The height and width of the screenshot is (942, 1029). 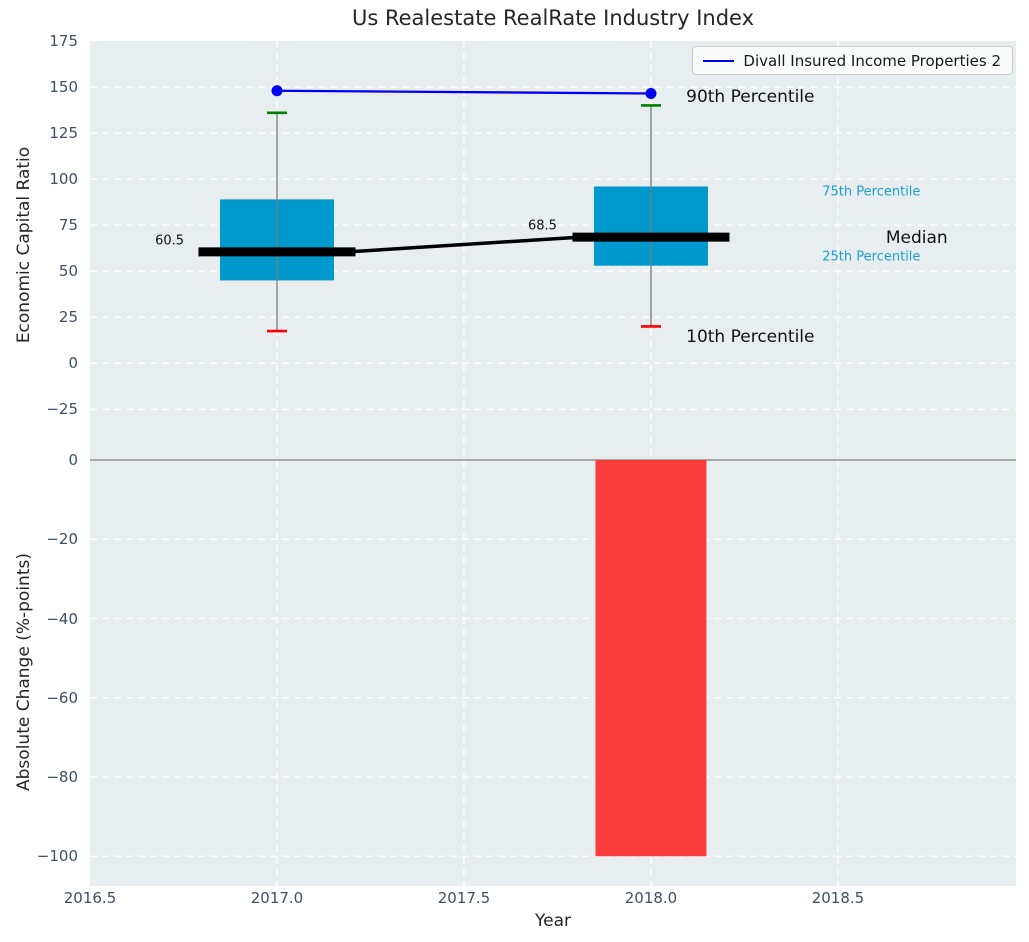 I want to click on series-legend: Divall Insured Income Properties 2, so click(x=852, y=60).